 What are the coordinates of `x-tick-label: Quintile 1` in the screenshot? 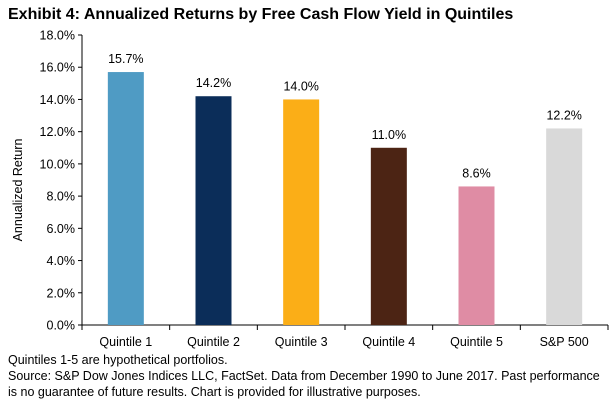 It's located at (125, 342).